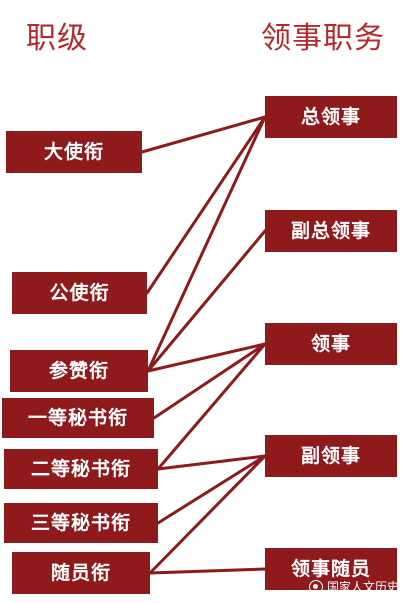 This screenshot has width=405, height=603. I want to click on rank-box-ambassador: 大使衔, so click(74, 152).